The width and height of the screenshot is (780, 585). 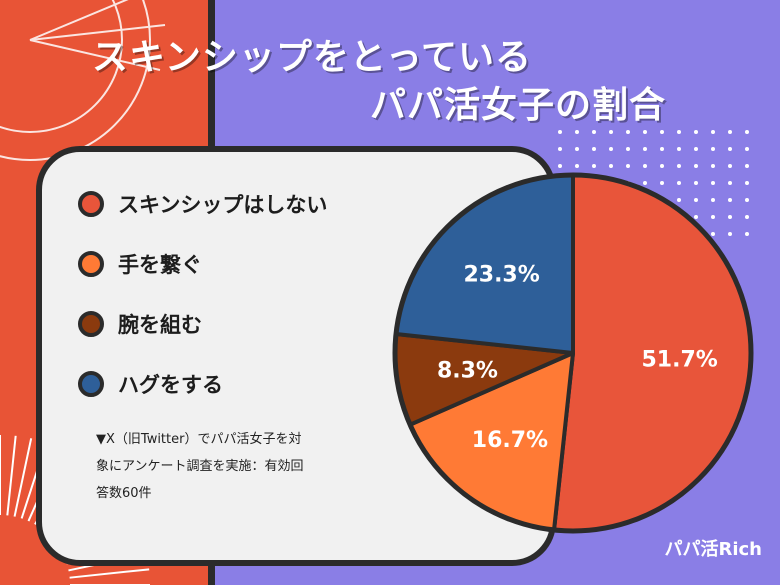 What do you see at coordinates (200, 466) in the screenshot?
I see `survey-note-line: 象にアンケート調査を実施：有効回` at bounding box center [200, 466].